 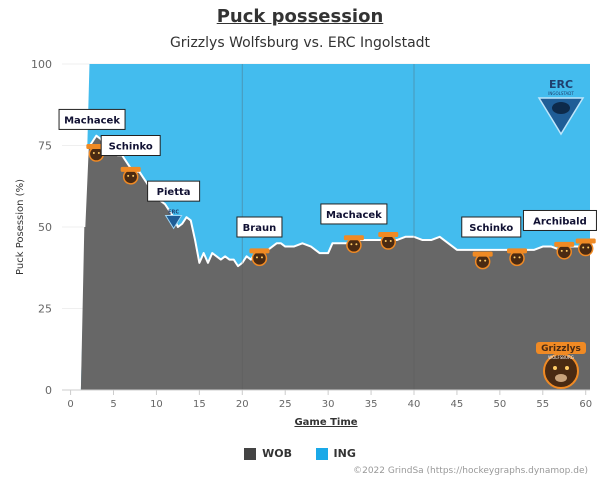 What do you see at coordinates (371, 404) in the screenshot?
I see `x-tick-label: 35` at bounding box center [371, 404].